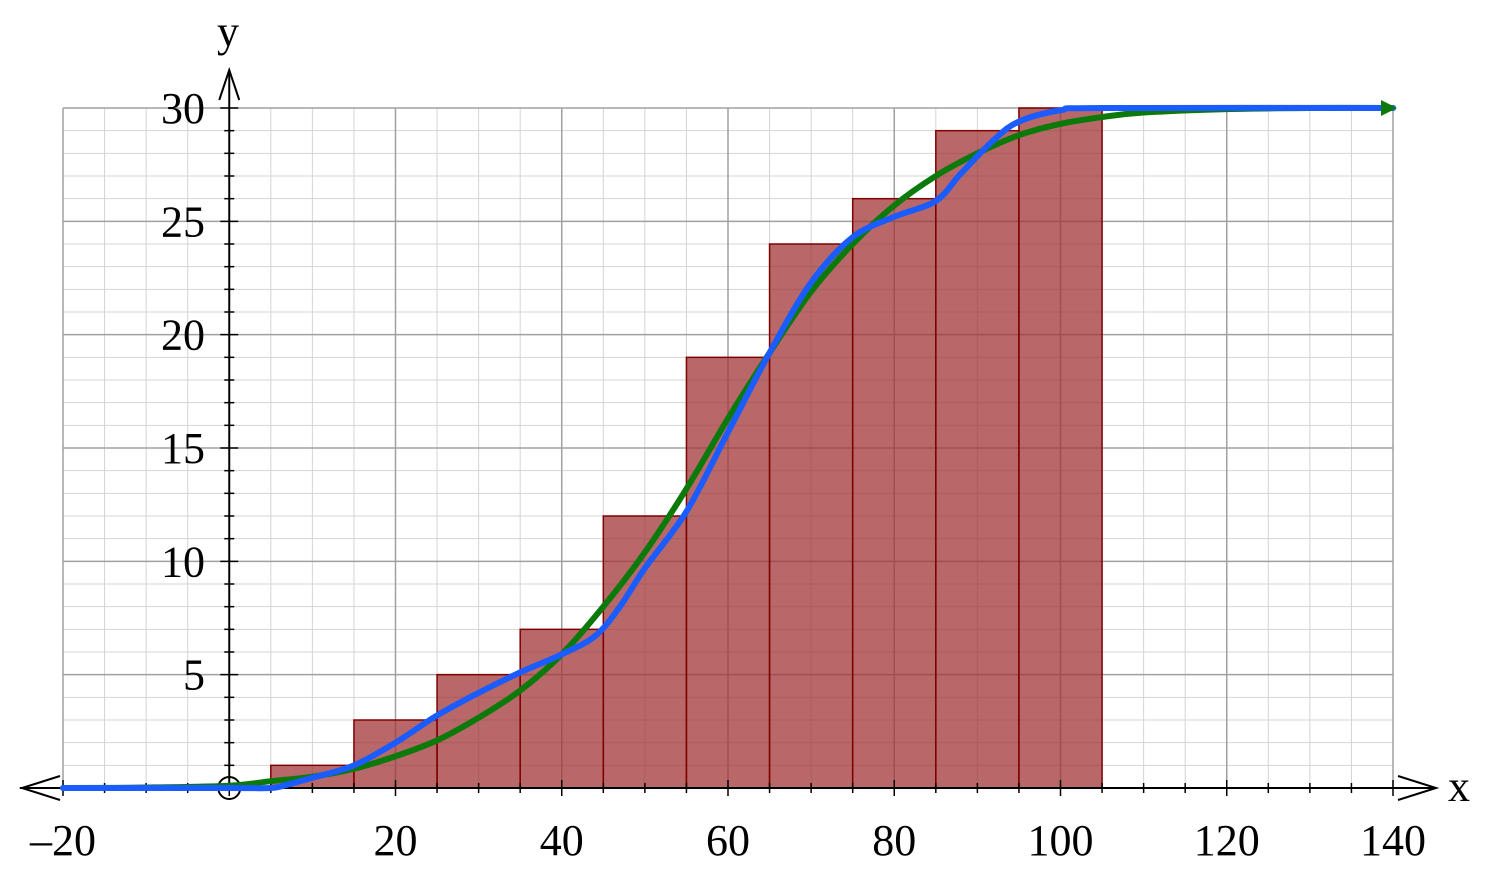 The height and width of the screenshot is (876, 1491). Describe the element at coordinates (1227, 840) in the screenshot. I see `x-tick-label: 120` at that location.